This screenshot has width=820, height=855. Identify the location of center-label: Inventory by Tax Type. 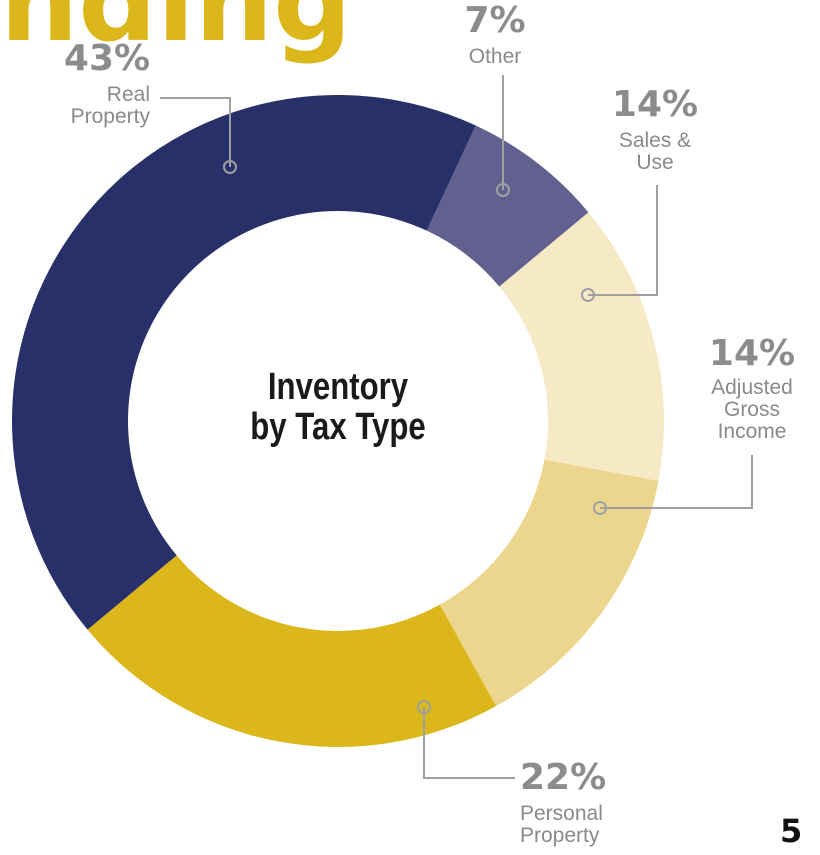
(338, 407).